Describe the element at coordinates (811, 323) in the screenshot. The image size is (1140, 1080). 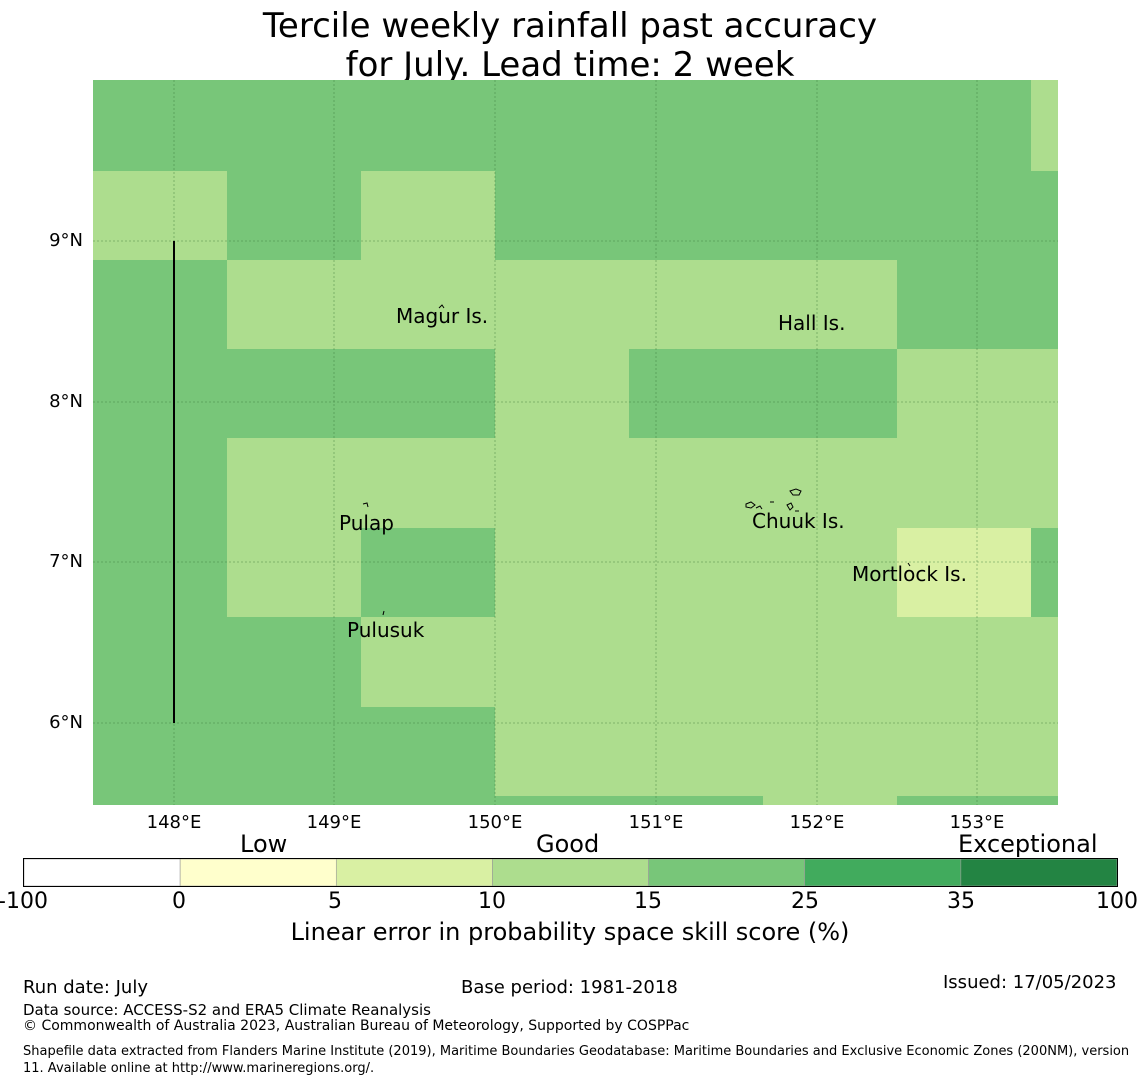
I see `label-hall-islands: Hall Is.` at that location.